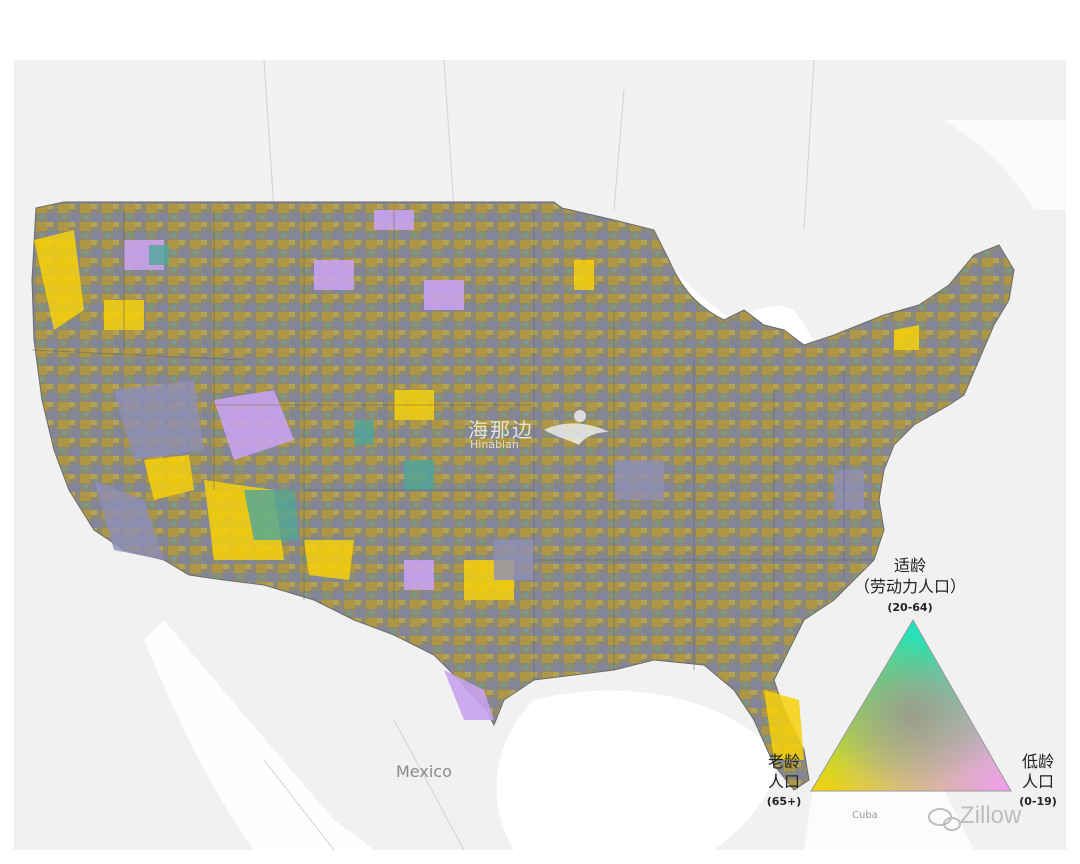 Image resolution: width=1080 pixels, height=864 pixels. I want to click on legend-left-title-2: 人口, so click(783, 781).